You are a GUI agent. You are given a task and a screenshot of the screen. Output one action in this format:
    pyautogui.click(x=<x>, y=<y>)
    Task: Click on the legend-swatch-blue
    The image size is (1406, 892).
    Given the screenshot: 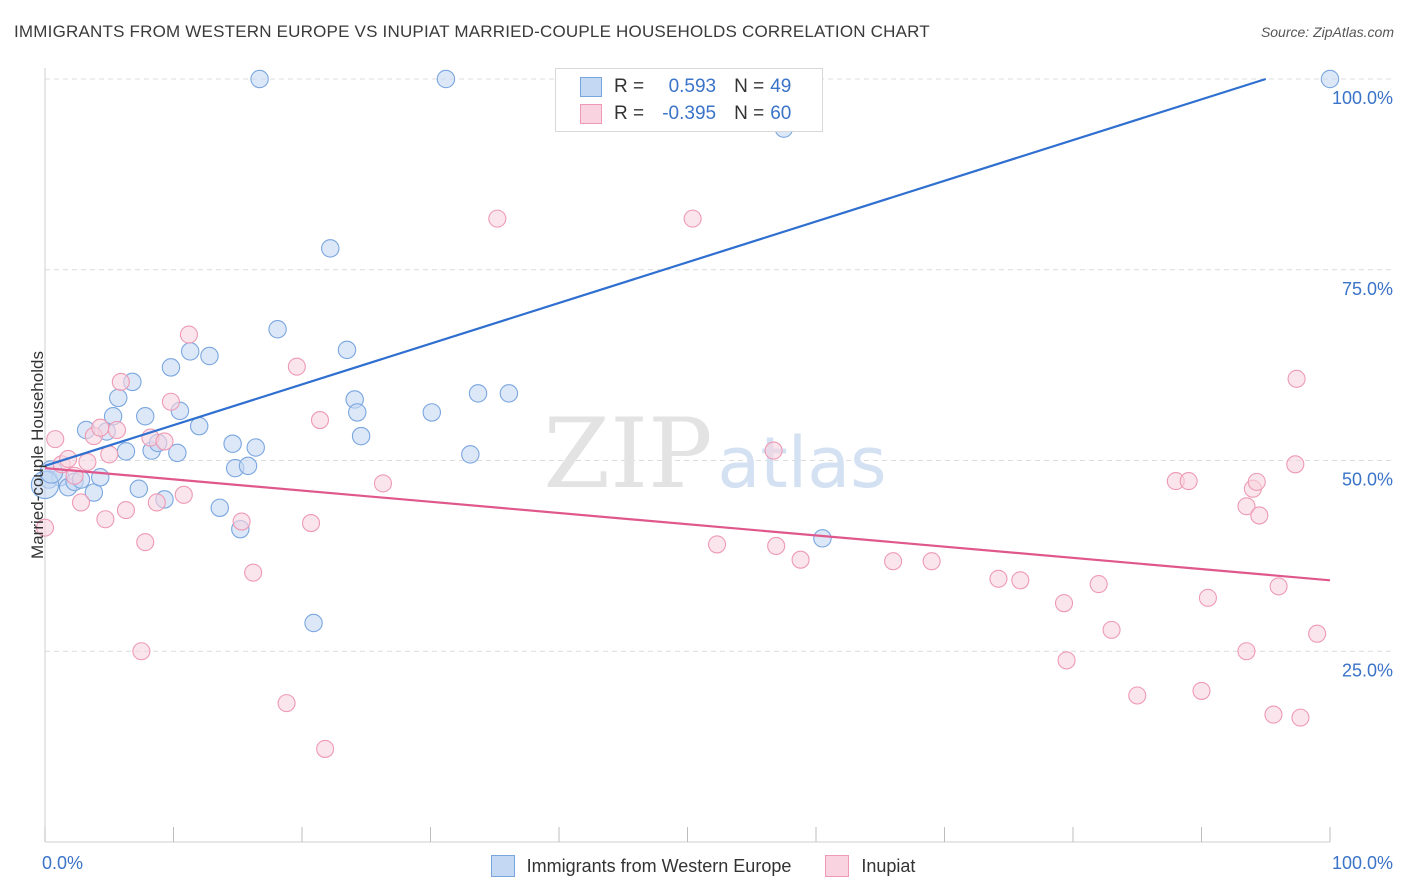 What is the action you would take?
    pyautogui.click(x=591, y=87)
    